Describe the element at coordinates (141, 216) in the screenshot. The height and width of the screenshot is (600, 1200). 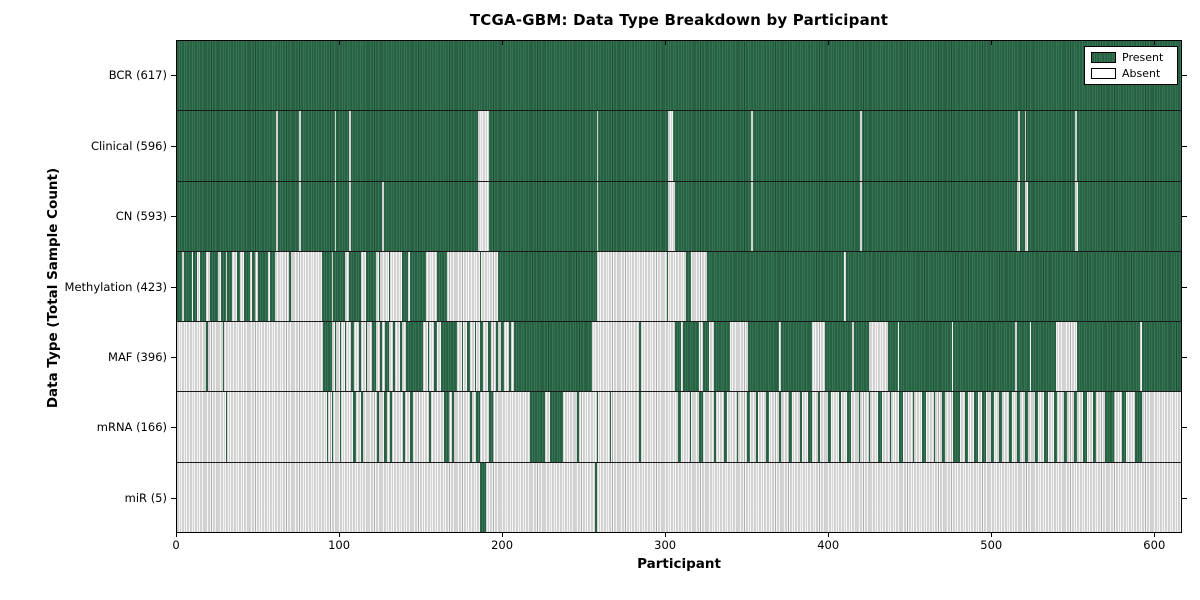
I see `ytick-label-cn: CN (593)` at that location.